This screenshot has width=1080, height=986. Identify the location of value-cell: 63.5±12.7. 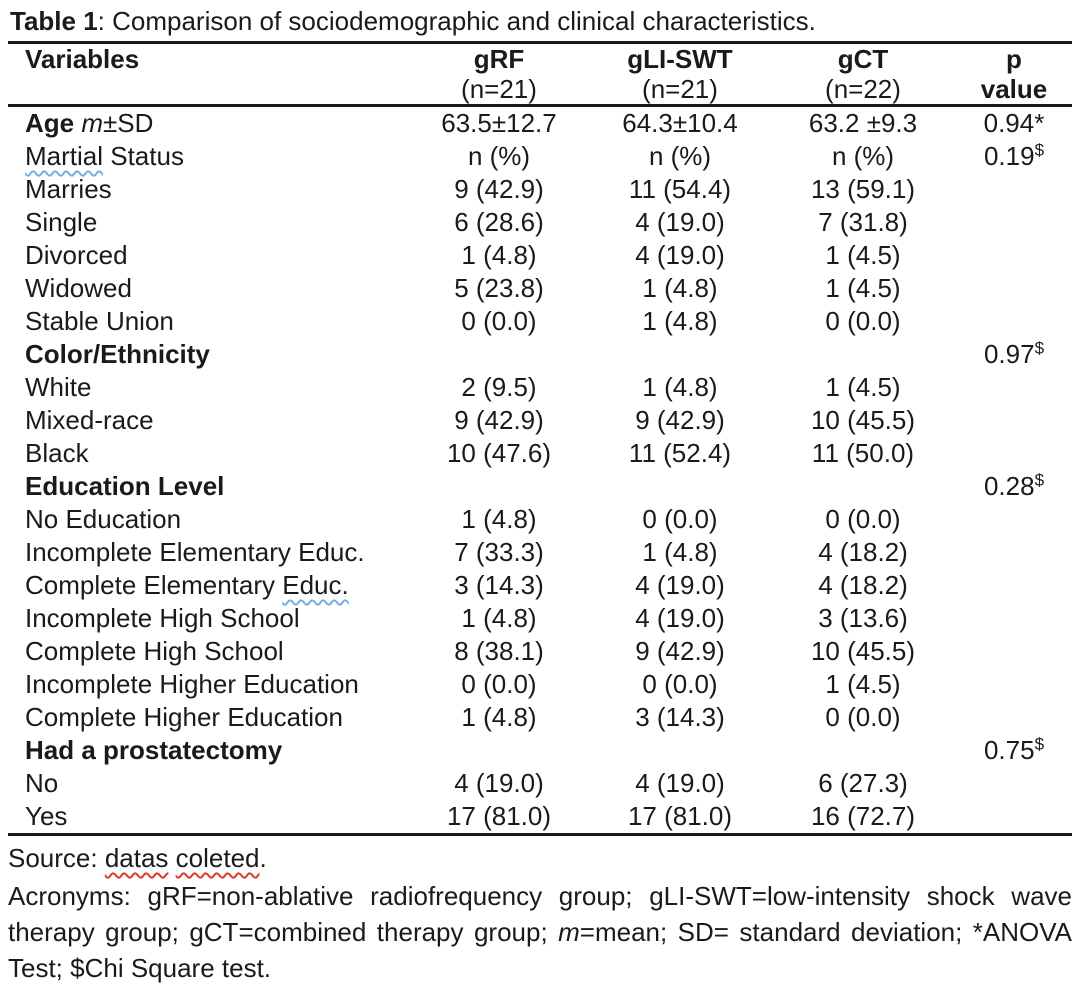
(499, 123).